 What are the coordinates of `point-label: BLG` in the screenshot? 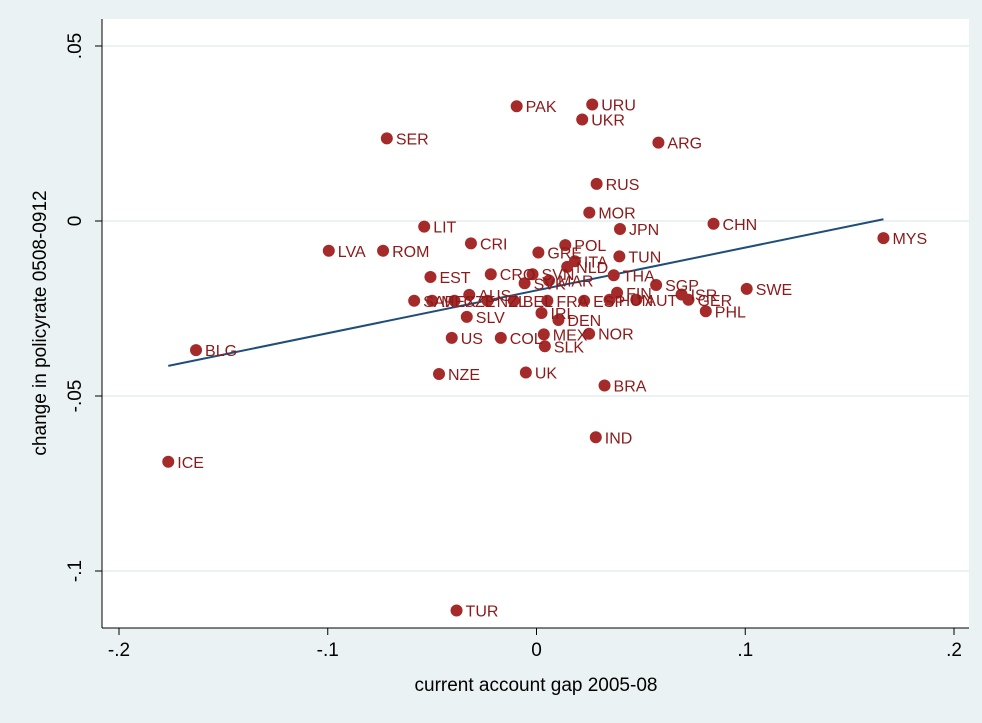 It's located at (221, 351).